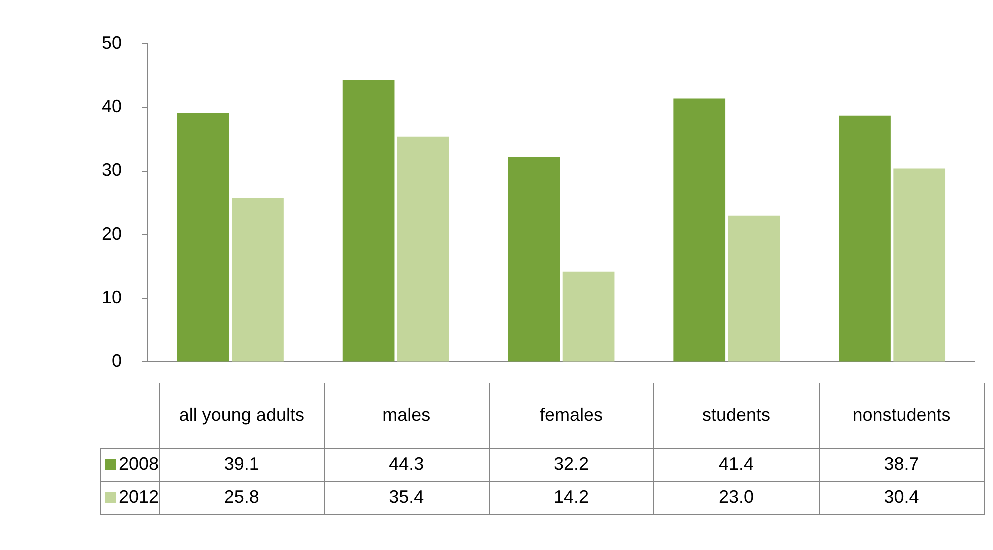 Image resolution: width=993 pixels, height=550 pixels. Describe the element at coordinates (571, 464) in the screenshot. I see `data-label: 32.2` at that location.